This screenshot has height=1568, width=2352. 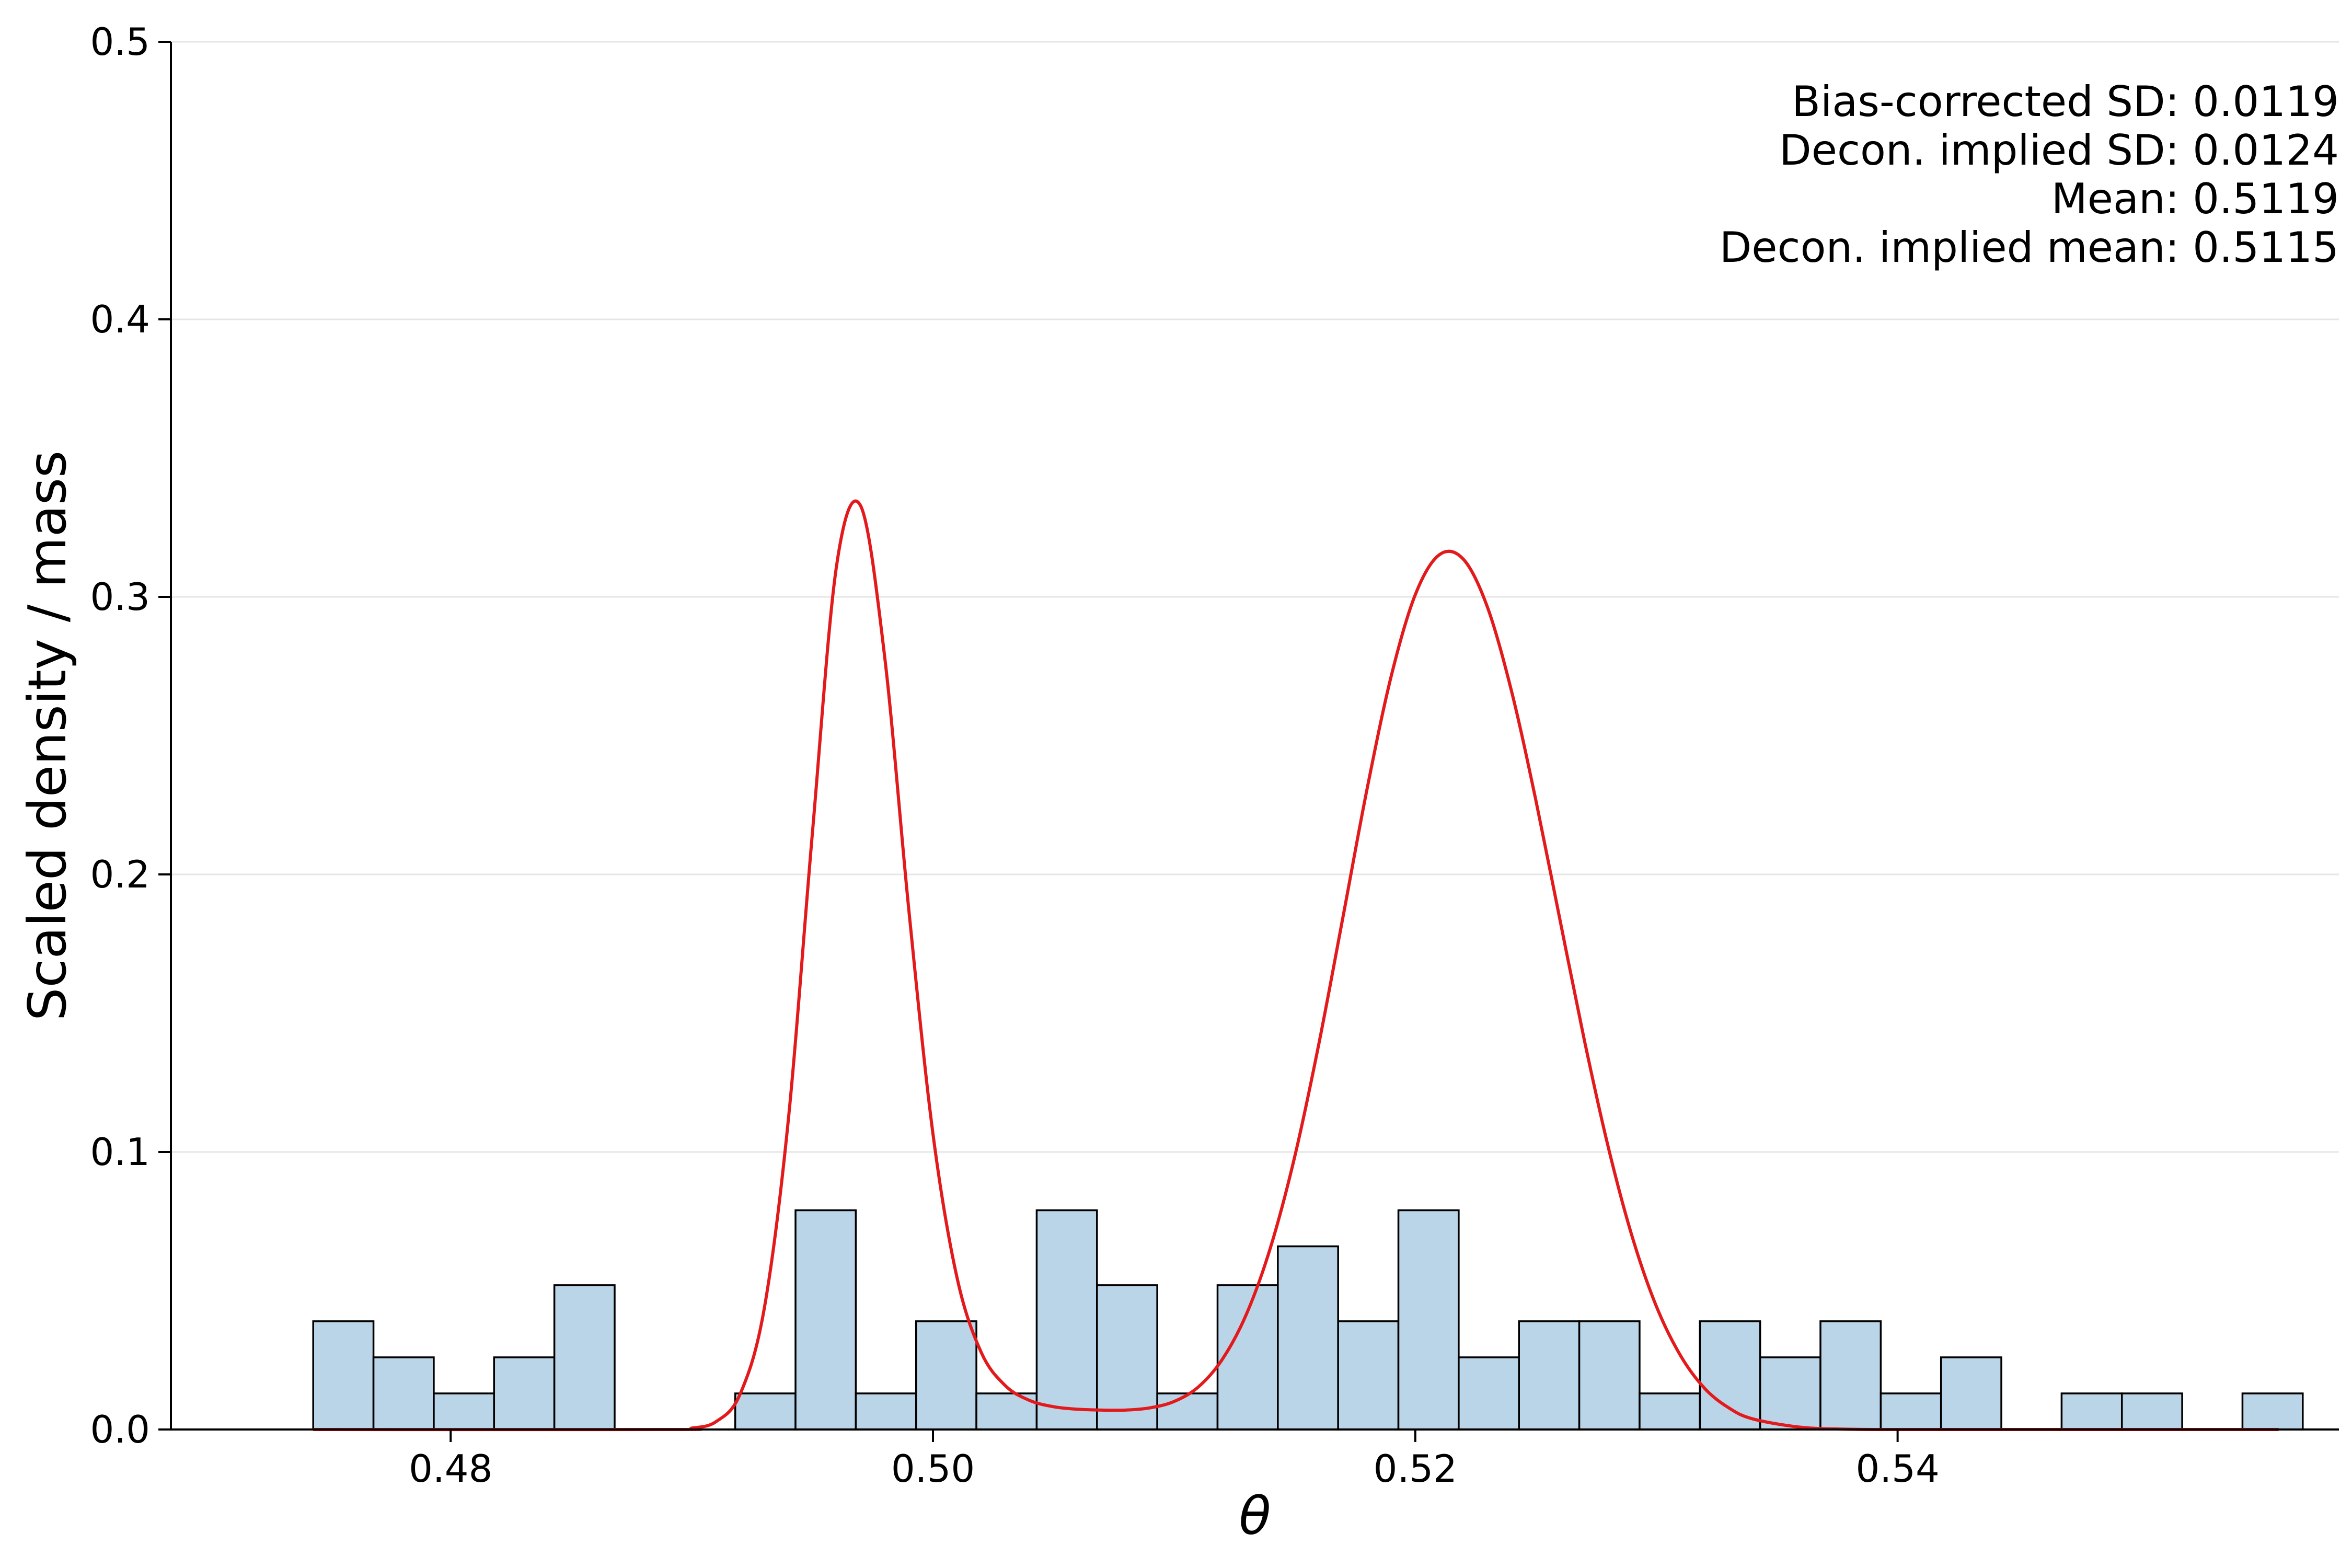 What do you see at coordinates (450, 1469) in the screenshot?
I see `x-tick-label: 0.48` at bounding box center [450, 1469].